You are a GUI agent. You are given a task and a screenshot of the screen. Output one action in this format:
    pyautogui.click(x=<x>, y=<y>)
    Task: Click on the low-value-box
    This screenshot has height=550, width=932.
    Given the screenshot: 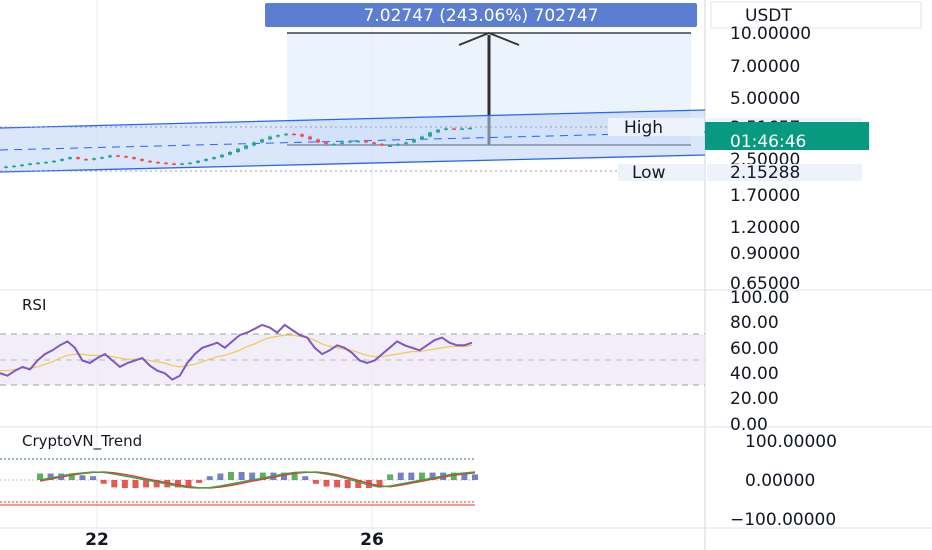 What is the action you would take?
    pyautogui.click(x=784, y=172)
    